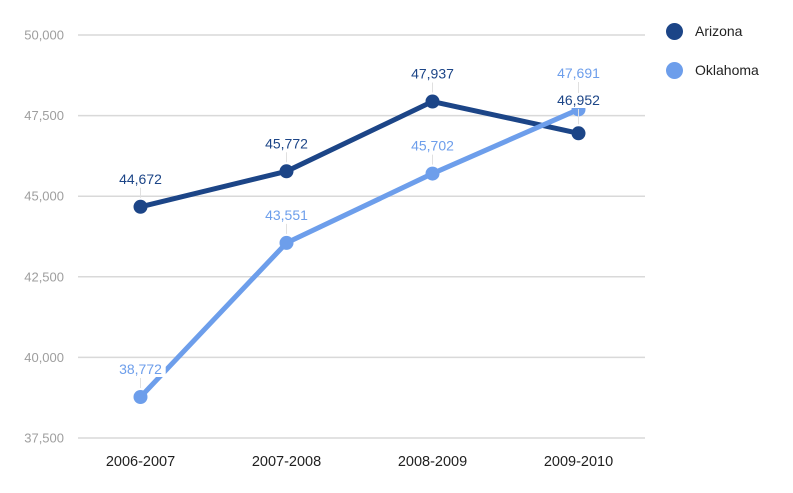  I want to click on legend-label-arizona: Arizona, so click(719, 31).